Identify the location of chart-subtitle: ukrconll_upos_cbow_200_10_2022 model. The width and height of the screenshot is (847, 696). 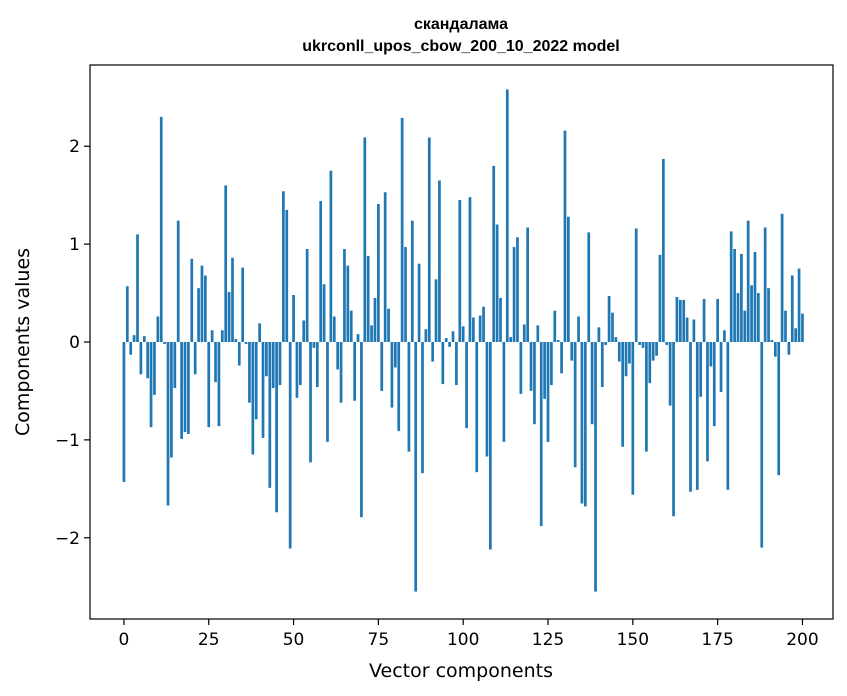
(460, 46).